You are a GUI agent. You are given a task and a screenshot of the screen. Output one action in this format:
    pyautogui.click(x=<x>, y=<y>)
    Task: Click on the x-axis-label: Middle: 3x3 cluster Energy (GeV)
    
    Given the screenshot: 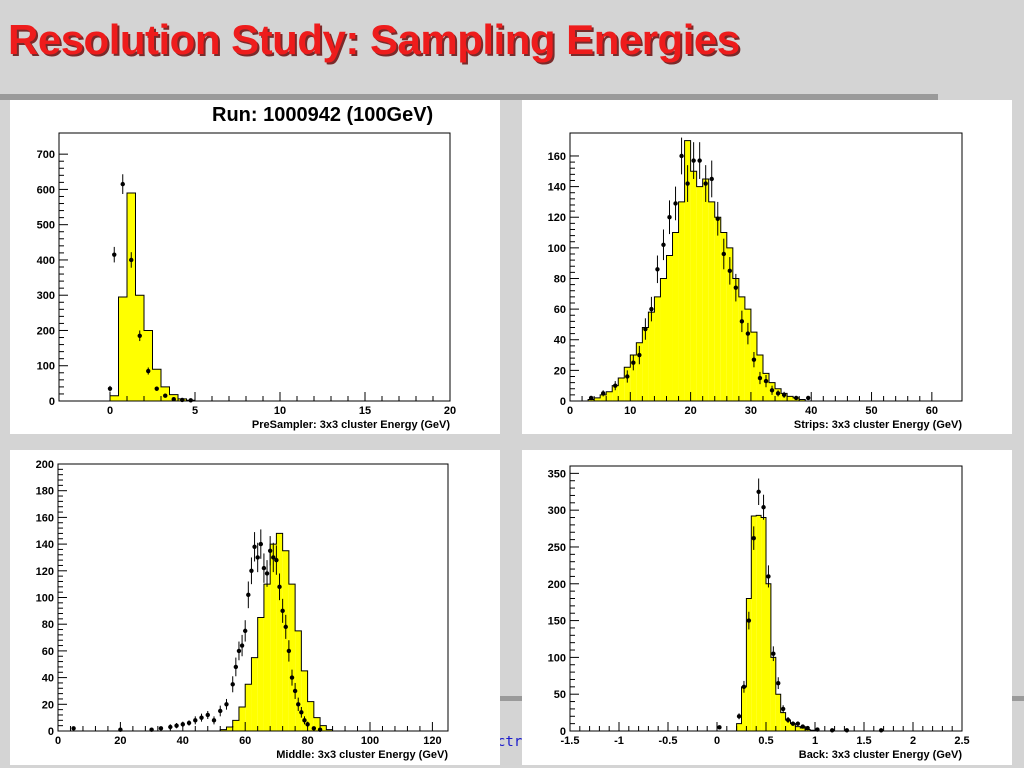 What is the action you would take?
    pyautogui.click(x=362, y=755)
    